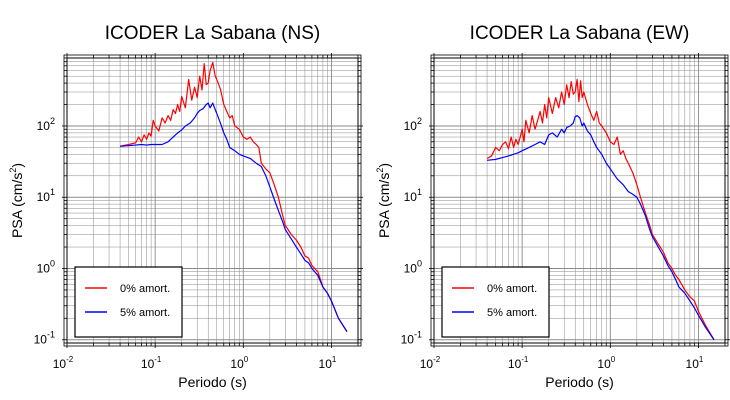 The image size is (730, 400). I want to click on chart-title: ICODER La Sabana (NS), so click(212, 33).